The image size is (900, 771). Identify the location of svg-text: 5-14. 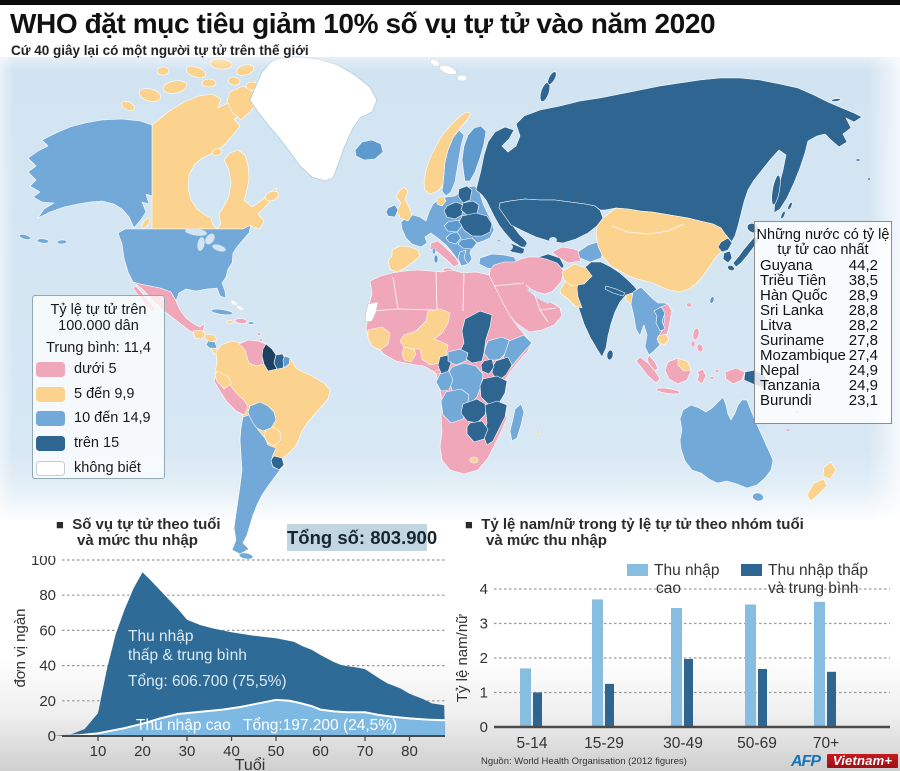
(531, 743).